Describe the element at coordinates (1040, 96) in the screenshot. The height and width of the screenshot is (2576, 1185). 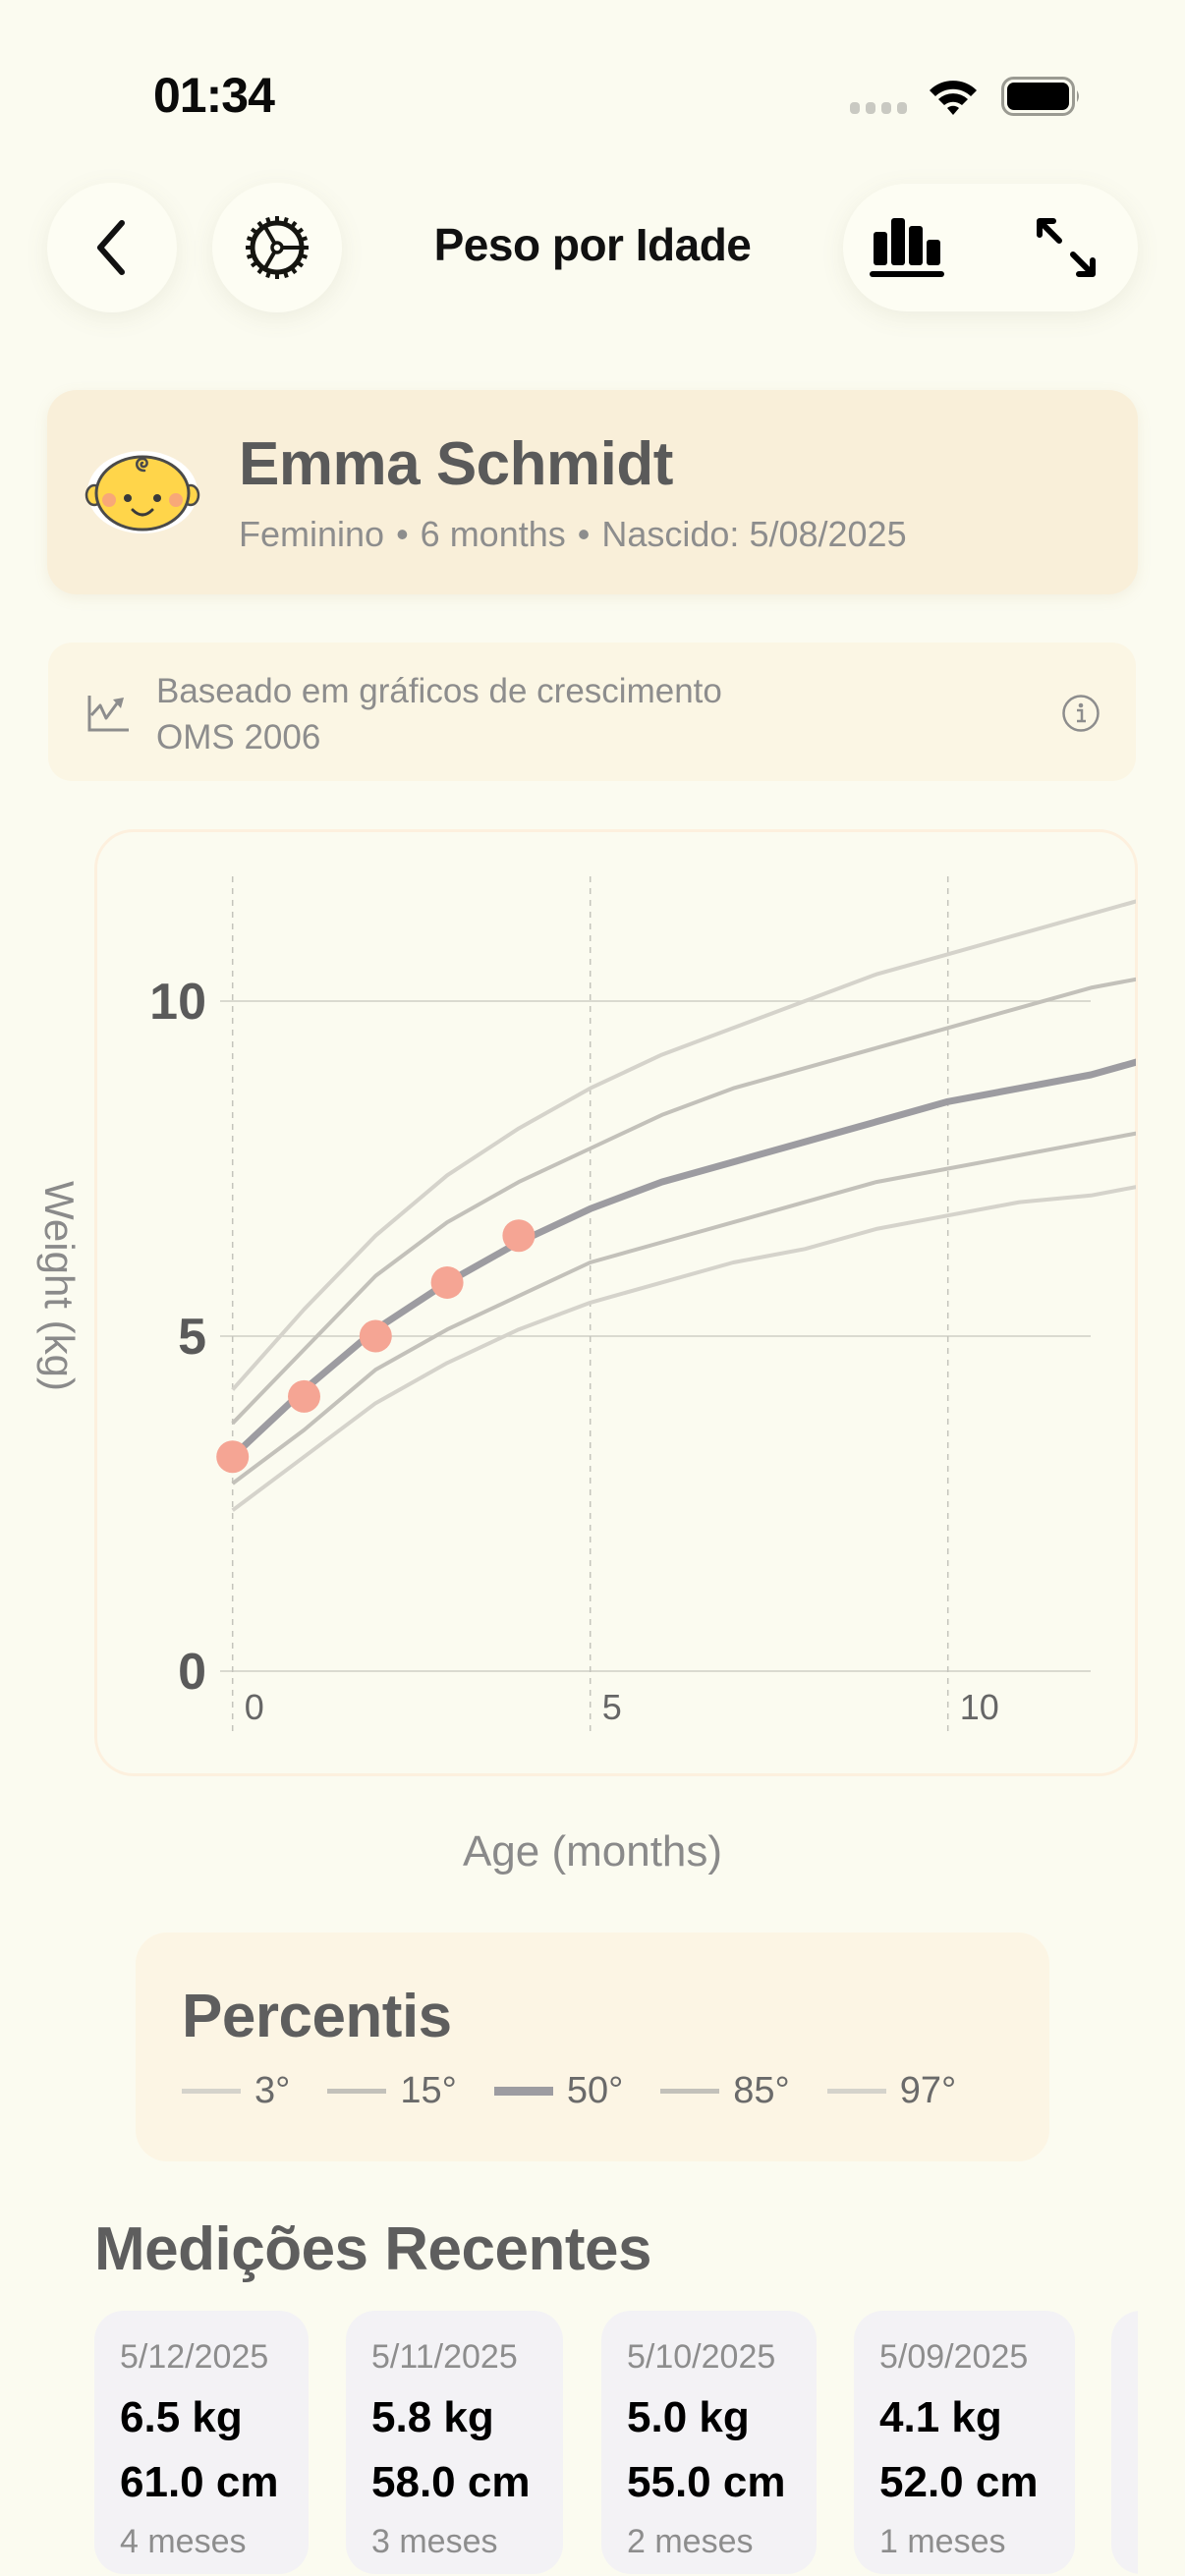
I see `battery-icon` at that location.